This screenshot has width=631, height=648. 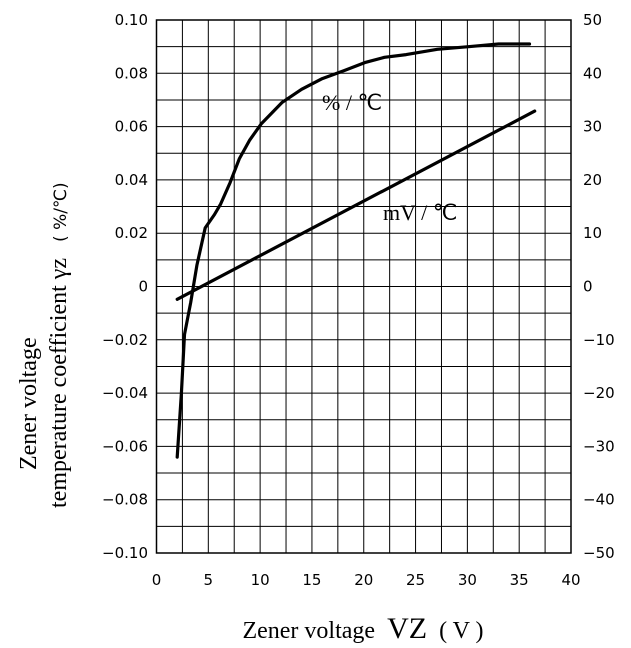 I want to click on y-axis-title-line2: temperature coefficient γz ( %/℃), so click(x=59, y=345).